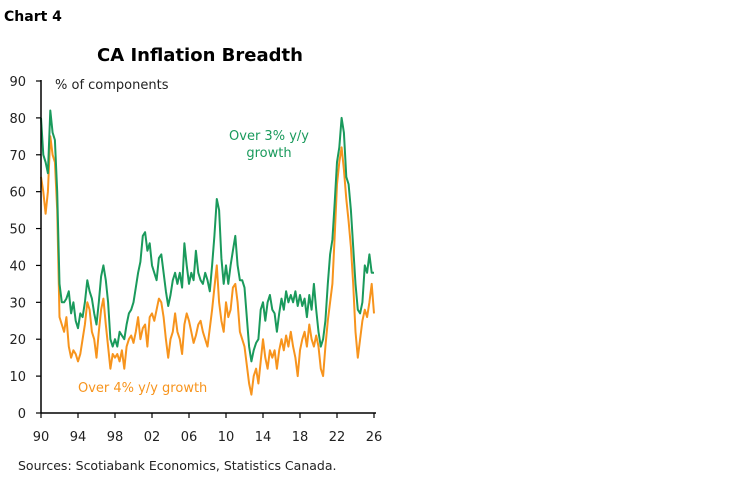 The width and height of the screenshot is (748, 487). I want to click on y-tick-label: 20, so click(17, 340).